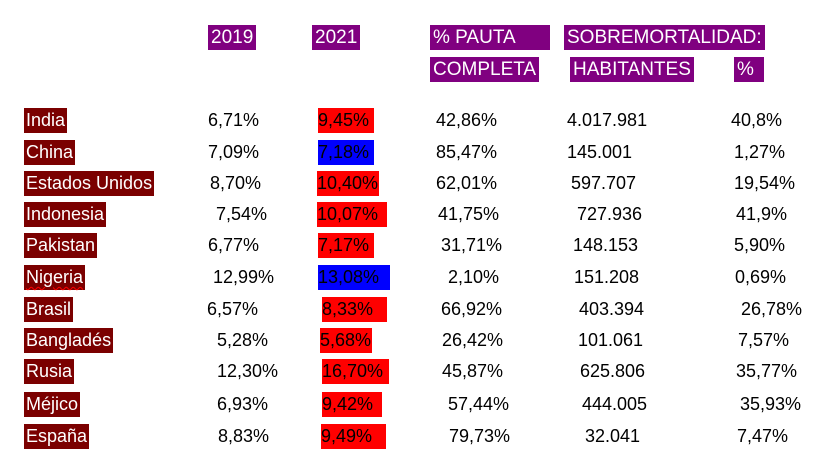  What do you see at coordinates (480, 436) in the screenshot?
I see `value-pauta: 79,73%` at bounding box center [480, 436].